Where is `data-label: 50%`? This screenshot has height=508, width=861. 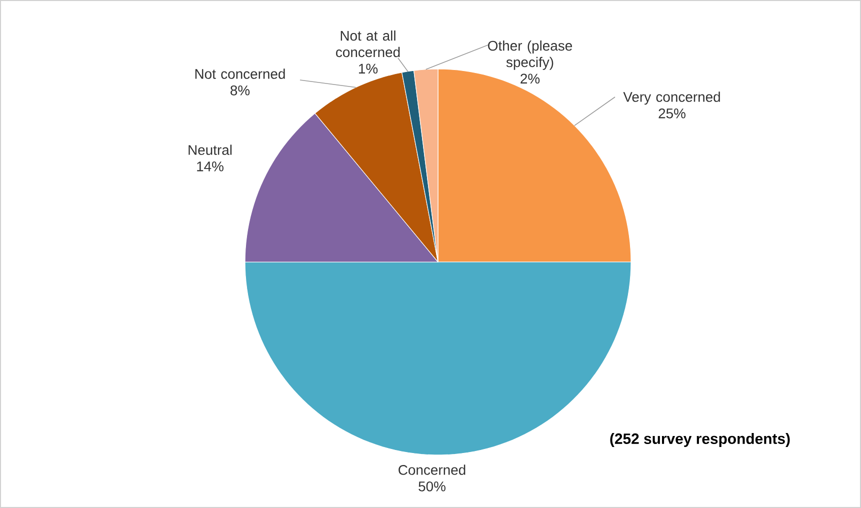 data-label: 50% is located at coordinates (432, 486).